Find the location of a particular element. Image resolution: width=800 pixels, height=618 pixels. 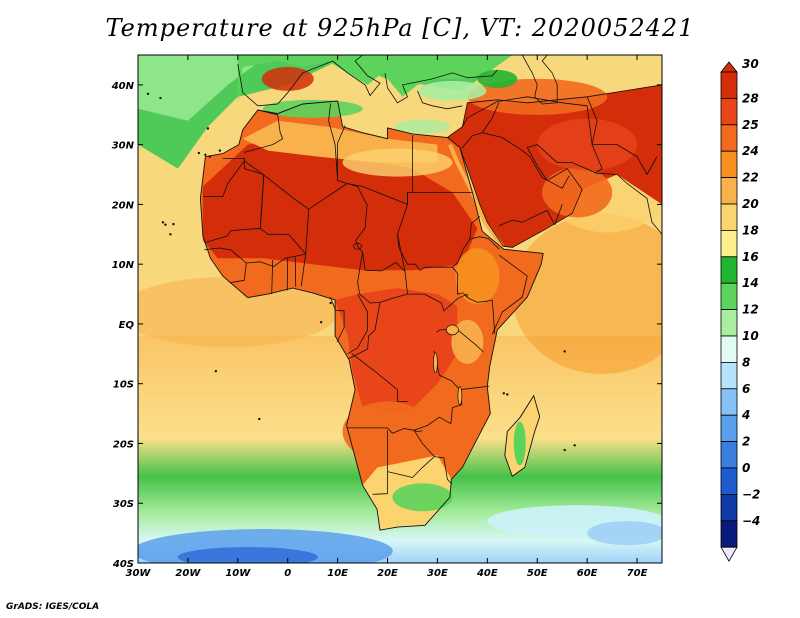

lake-tanganyika is located at coordinates (435, 363).